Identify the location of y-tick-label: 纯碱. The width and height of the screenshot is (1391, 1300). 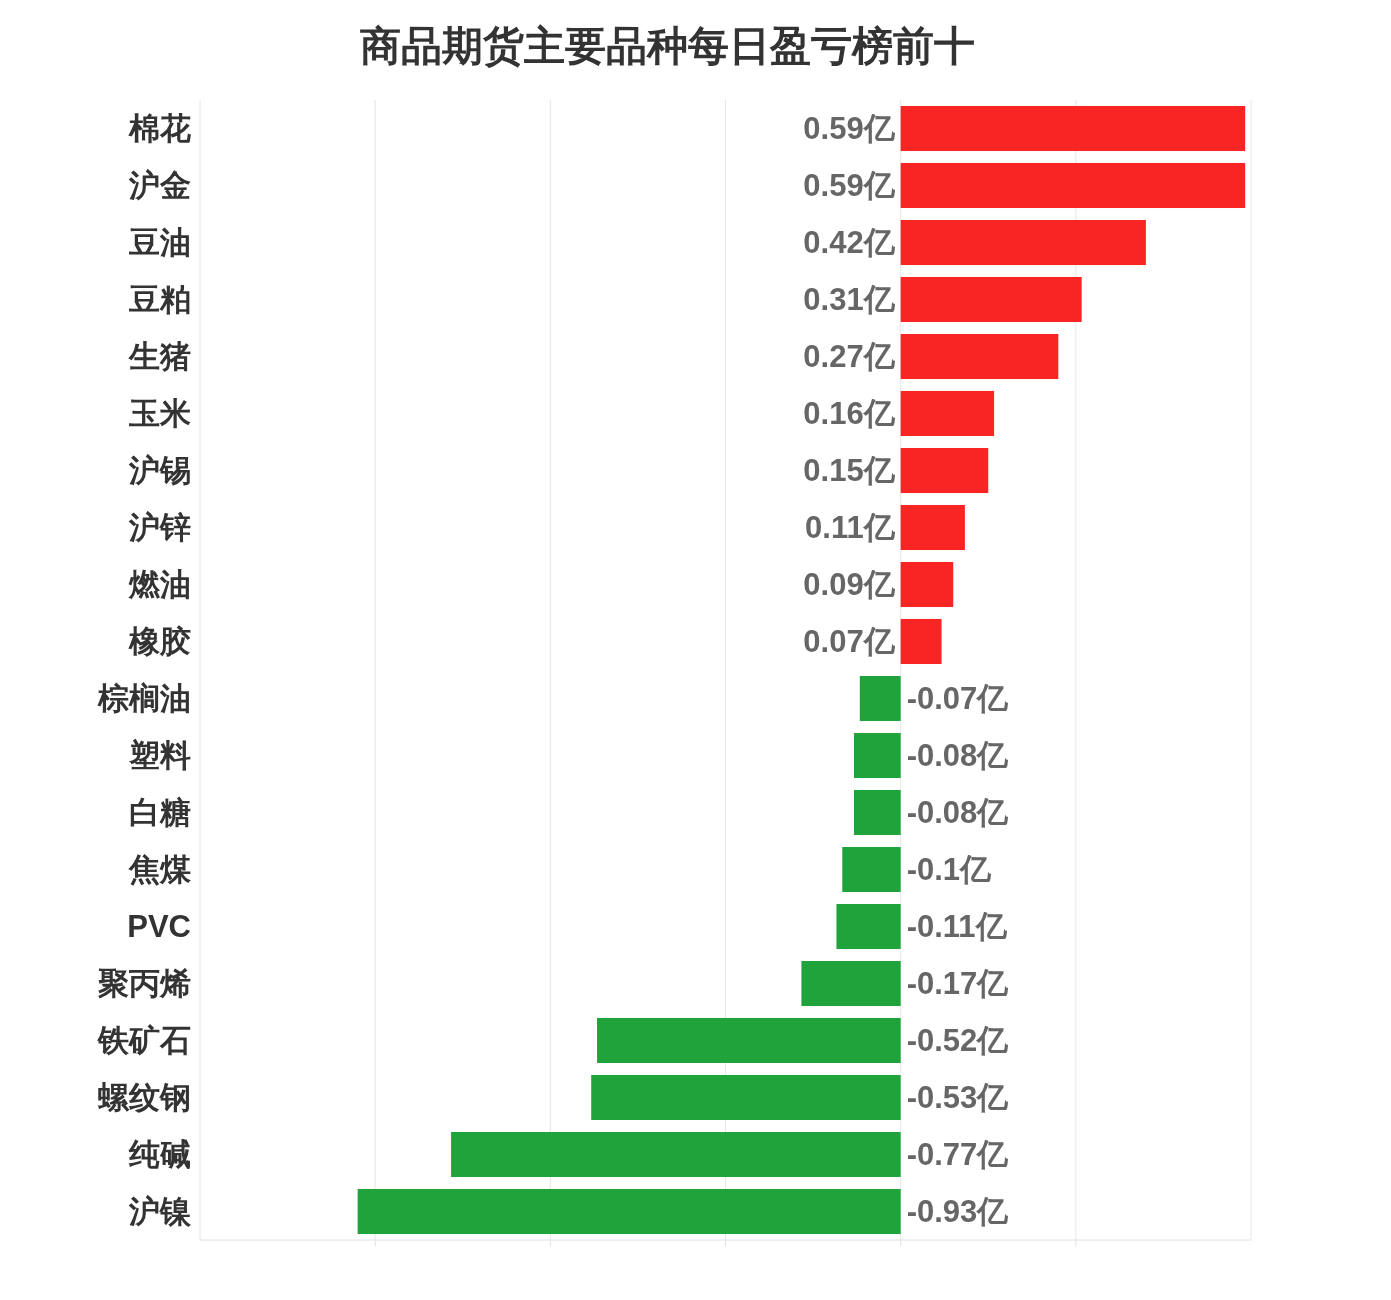
(159, 1154).